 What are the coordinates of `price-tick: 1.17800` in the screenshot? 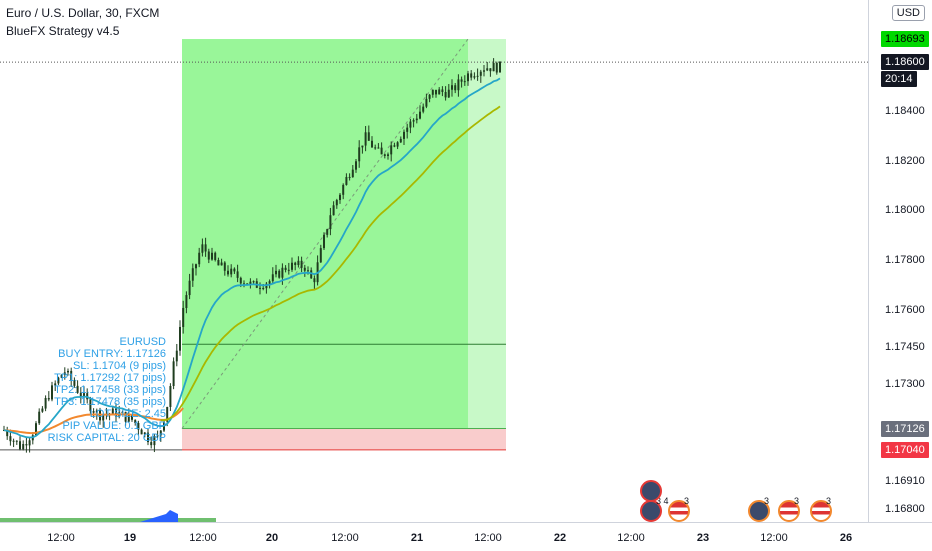 It's located at (905, 260).